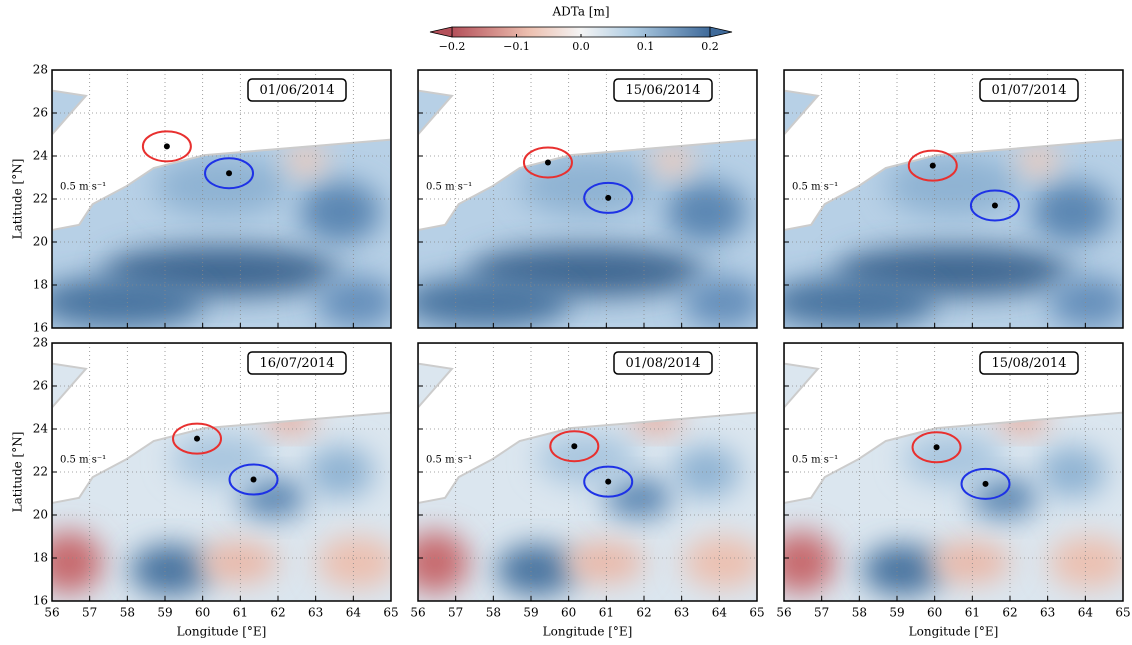 This screenshot has height=645, width=1132. I want to click on y-tick-label: 18, so click(40, 285).